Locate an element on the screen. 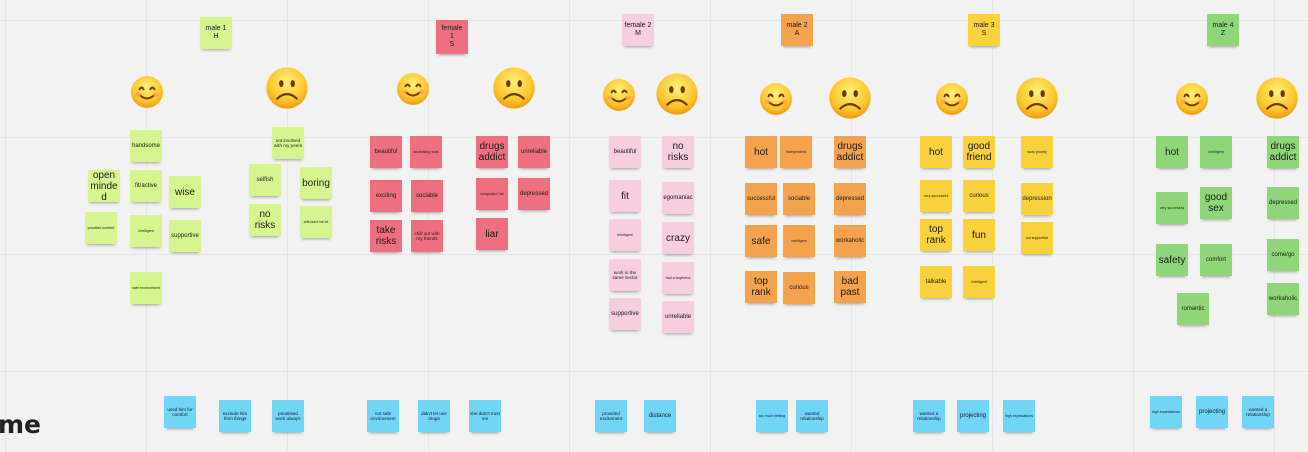  negative-trait-note: crazy is located at coordinates (678, 238).